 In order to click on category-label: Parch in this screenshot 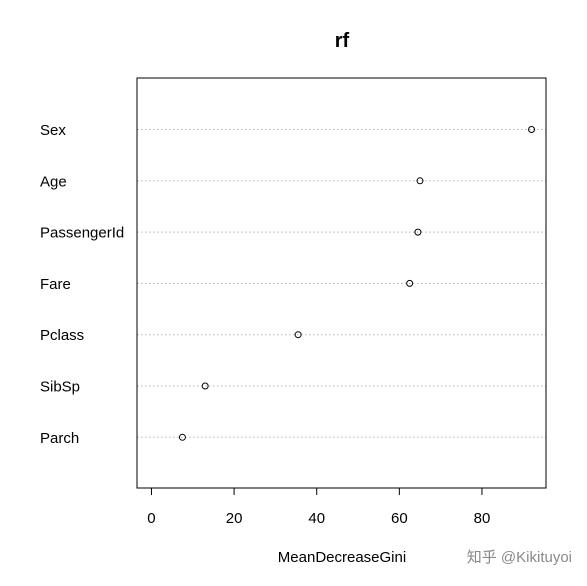, I will do `click(59, 438)`.